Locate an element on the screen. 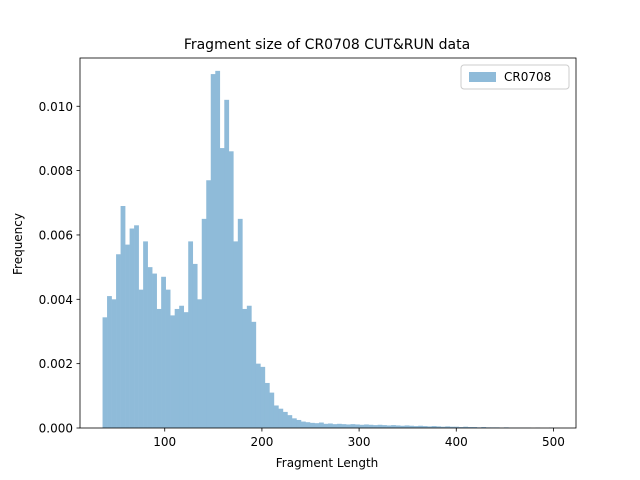 The height and width of the screenshot is (480, 640). y-tick-label: 0.006 is located at coordinates (56, 235).